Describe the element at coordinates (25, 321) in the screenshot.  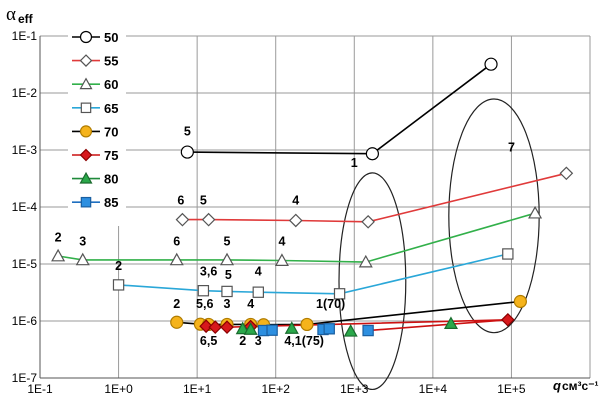
I see `y-tick-label: 1E-6` at that location.